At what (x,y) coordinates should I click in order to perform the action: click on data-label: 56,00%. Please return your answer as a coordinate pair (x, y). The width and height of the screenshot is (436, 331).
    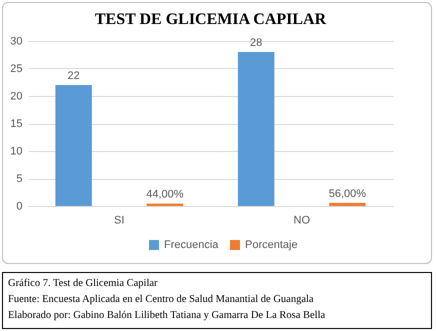
    Looking at the image, I should click on (347, 194).